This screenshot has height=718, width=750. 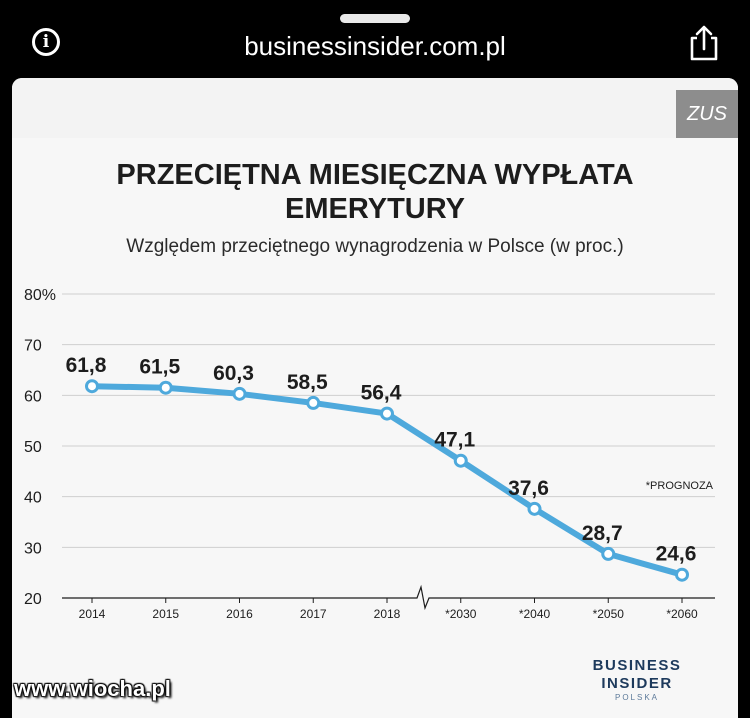 What do you see at coordinates (86, 365) in the screenshot?
I see `data-label: 61,8` at bounding box center [86, 365].